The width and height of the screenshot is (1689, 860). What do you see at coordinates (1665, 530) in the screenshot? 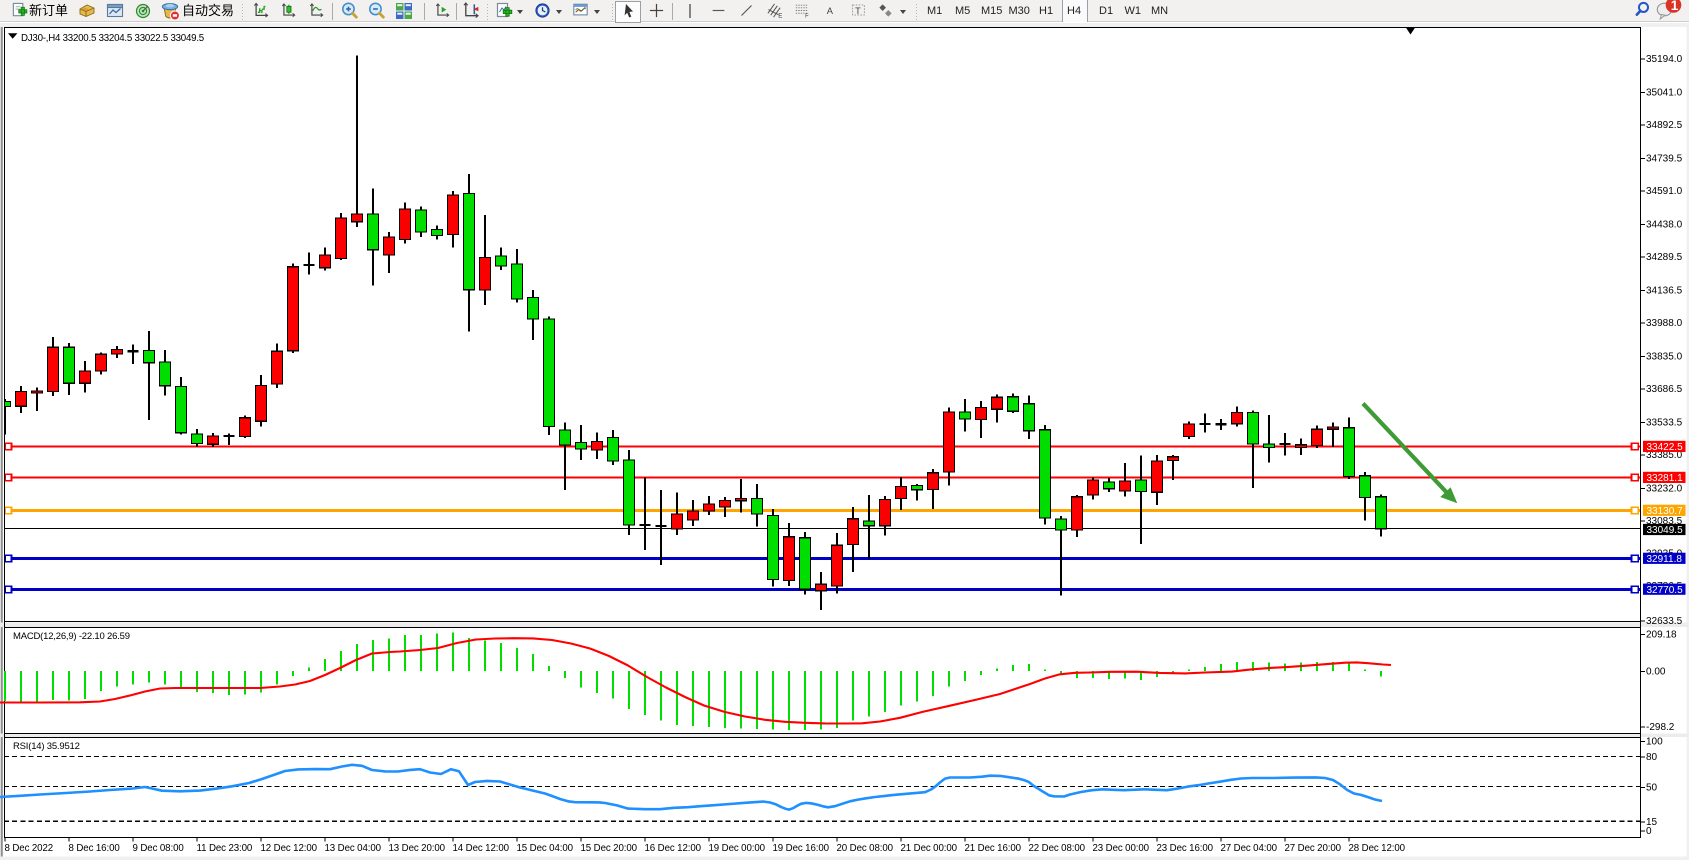
I see `svg-text: 33049.5` at bounding box center [1665, 530].